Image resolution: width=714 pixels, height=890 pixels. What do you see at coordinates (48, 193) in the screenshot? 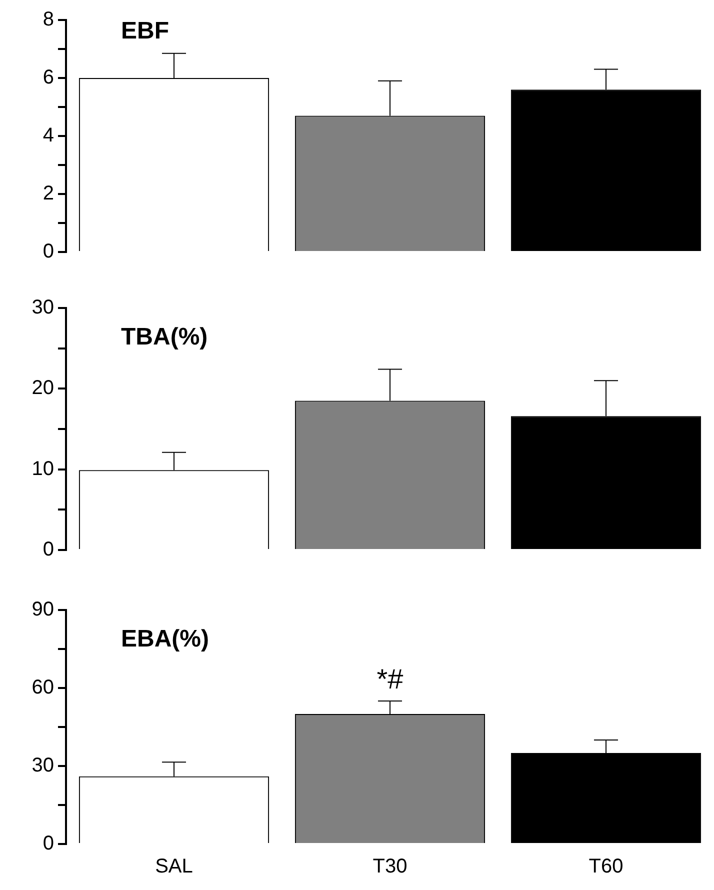
I see `y-tick-label: 2` at bounding box center [48, 193].